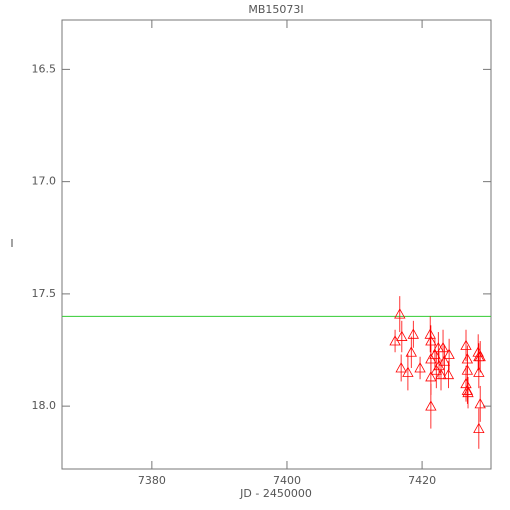  What do you see at coordinates (44, 405) in the screenshot?
I see `y-tick-label: 18.0` at bounding box center [44, 405].